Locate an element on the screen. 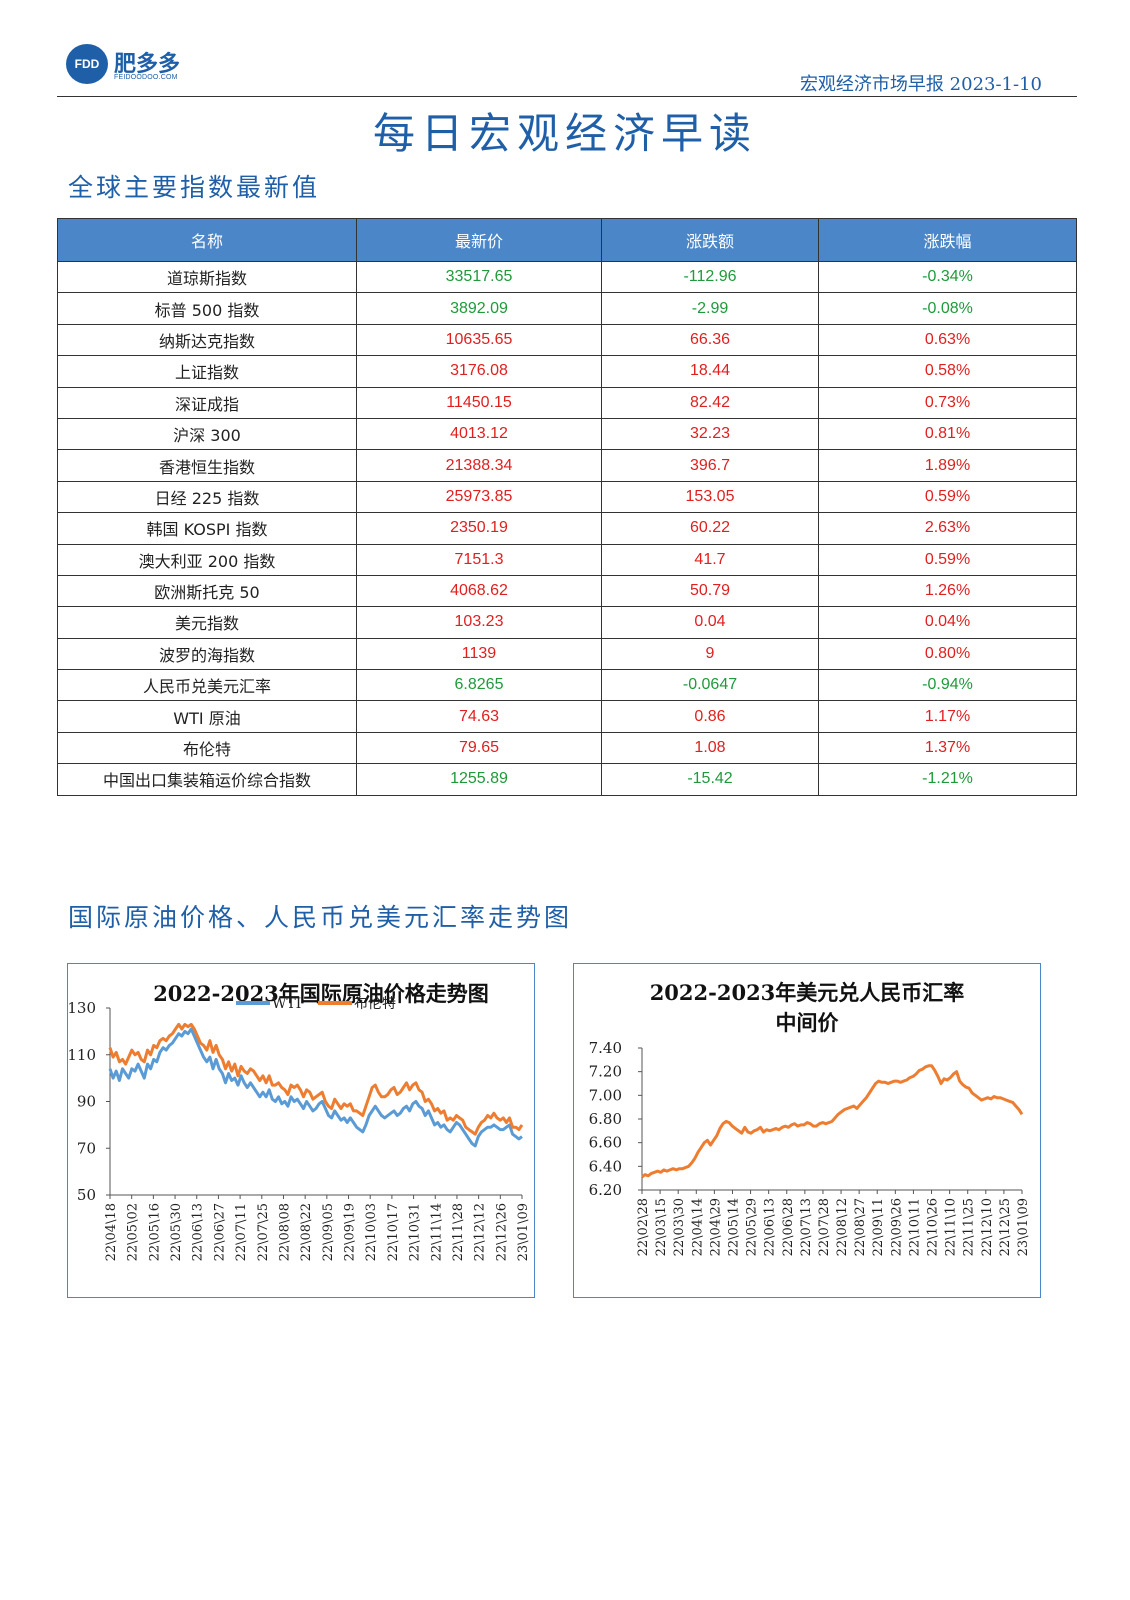 The height and width of the screenshot is (1600, 1130). column-header-pct: 涨跌幅 is located at coordinates (947, 240).